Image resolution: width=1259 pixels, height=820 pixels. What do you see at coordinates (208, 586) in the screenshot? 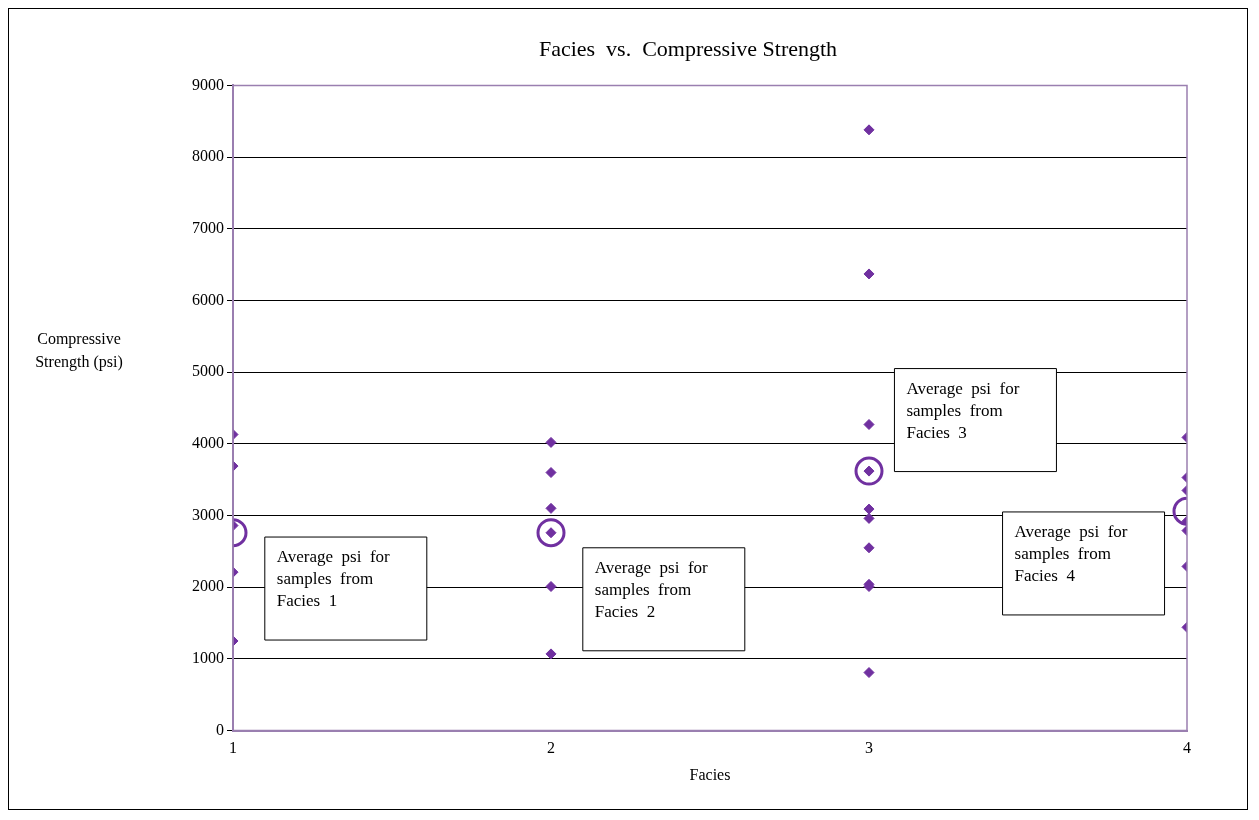
I see `y-tick-label: 2000` at bounding box center [208, 586].